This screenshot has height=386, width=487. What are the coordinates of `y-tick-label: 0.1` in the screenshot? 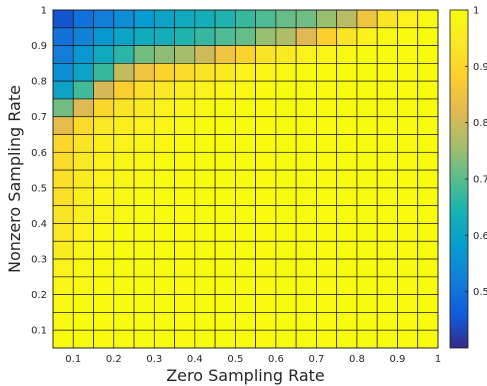 It's located at (39, 331).